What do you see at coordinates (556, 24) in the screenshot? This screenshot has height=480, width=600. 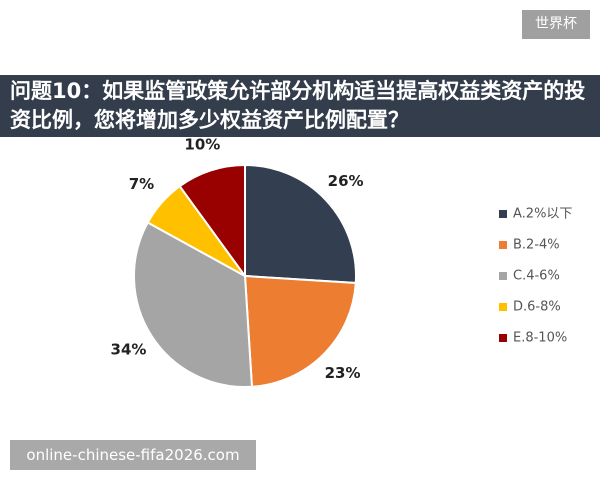 I see `tag: 世界杯` at bounding box center [556, 24].